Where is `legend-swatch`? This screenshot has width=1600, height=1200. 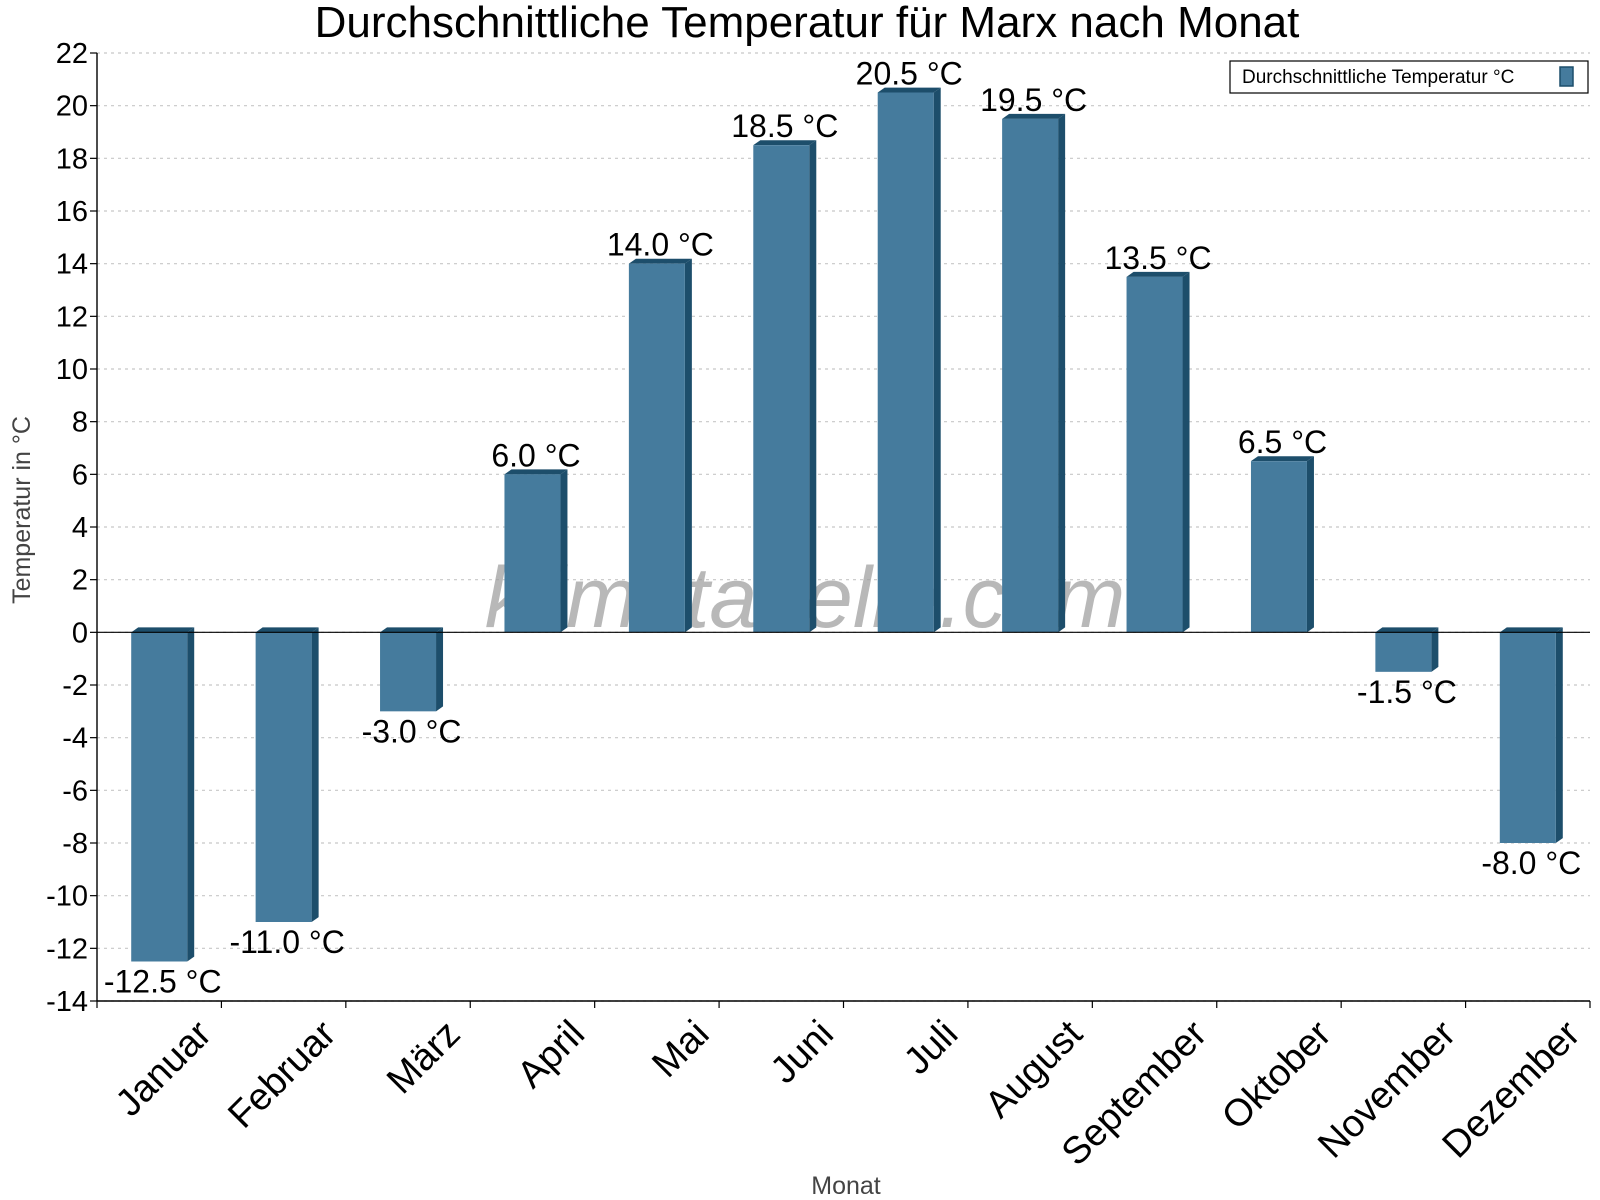 legend-swatch is located at coordinates (1566, 76).